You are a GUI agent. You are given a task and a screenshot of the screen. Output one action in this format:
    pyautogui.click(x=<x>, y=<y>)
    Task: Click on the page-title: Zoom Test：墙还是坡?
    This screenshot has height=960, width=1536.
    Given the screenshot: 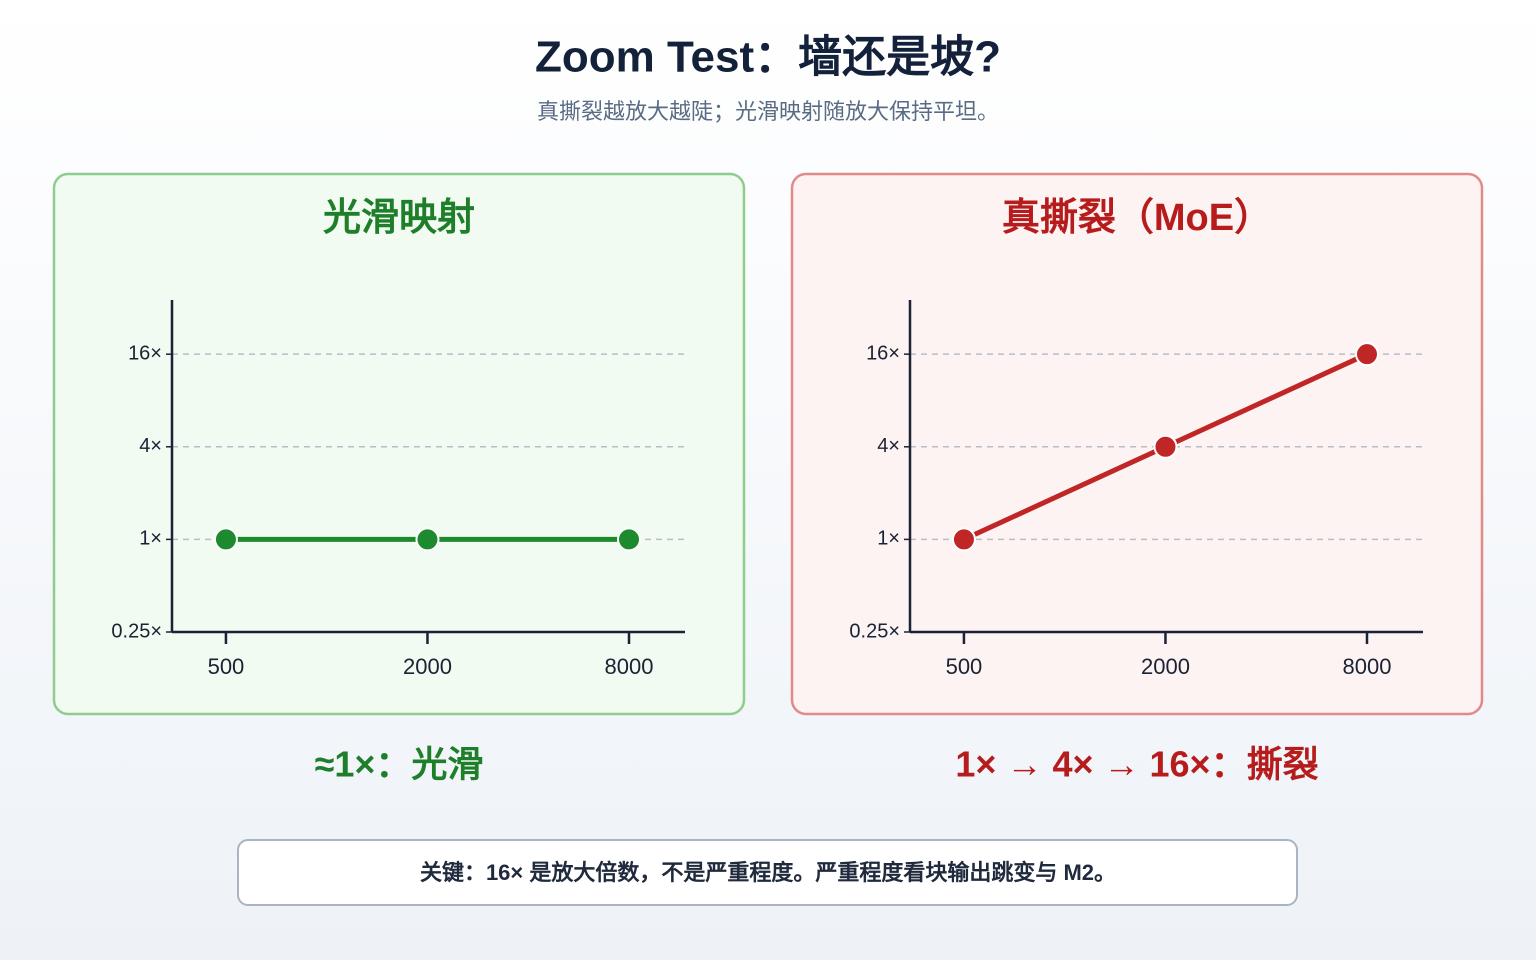 What is the action you would take?
    pyautogui.click(x=768, y=57)
    